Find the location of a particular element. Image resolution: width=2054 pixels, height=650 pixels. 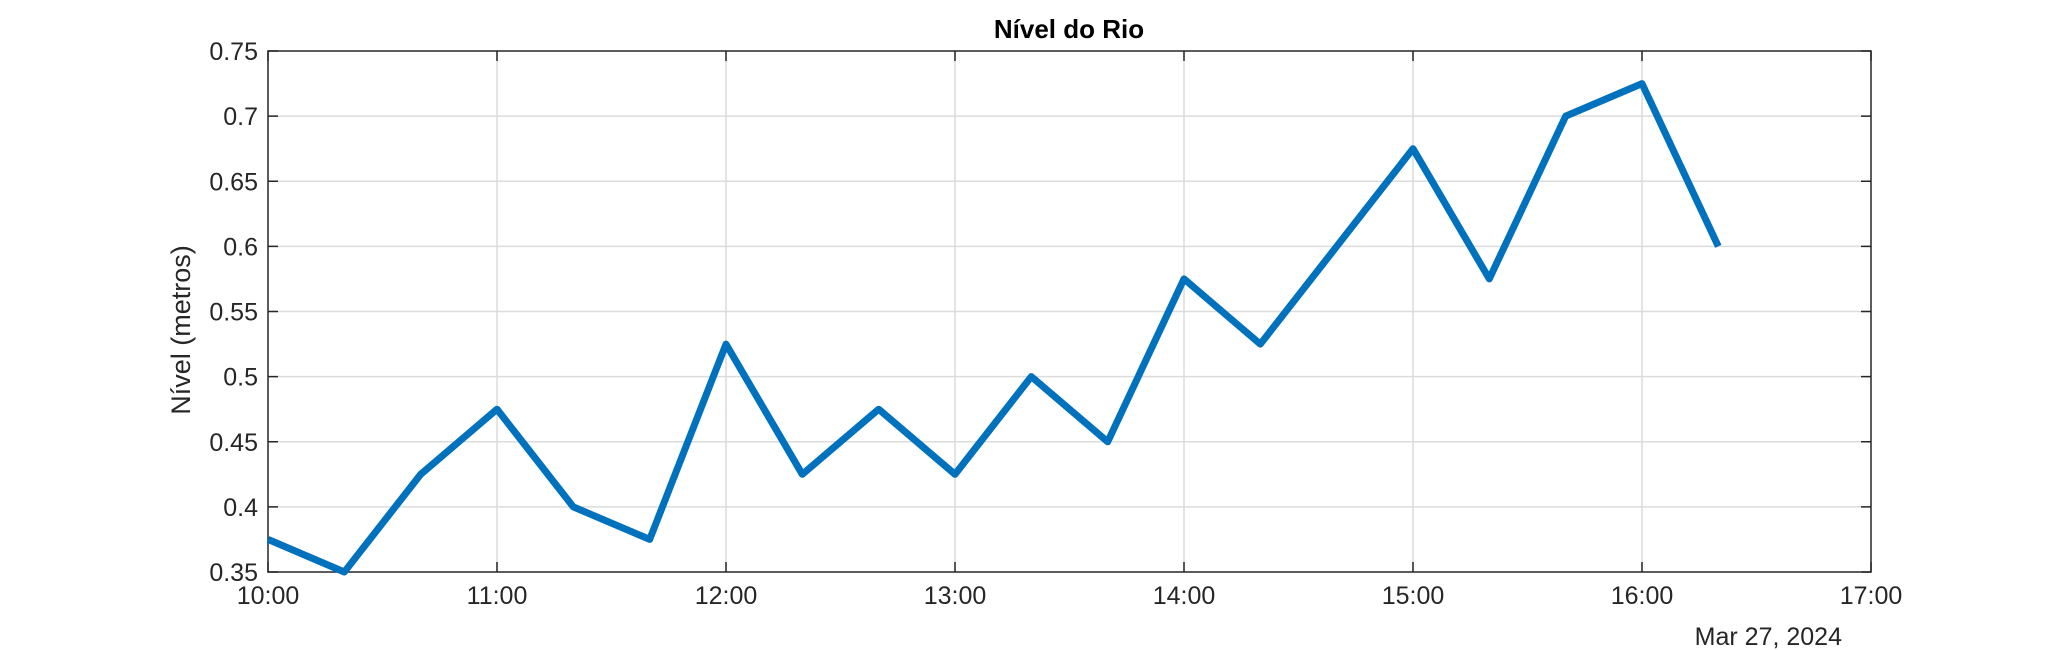

y-tick-label: 0.4 is located at coordinates (240, 508).